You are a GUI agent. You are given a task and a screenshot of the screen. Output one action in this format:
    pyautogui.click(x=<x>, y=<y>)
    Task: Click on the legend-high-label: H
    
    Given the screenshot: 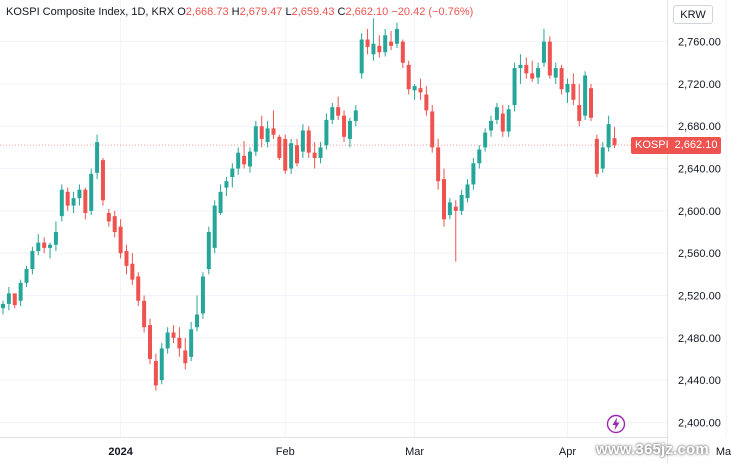 What is the action you would take?
    pyautogui.click(x=235, y=12)
    